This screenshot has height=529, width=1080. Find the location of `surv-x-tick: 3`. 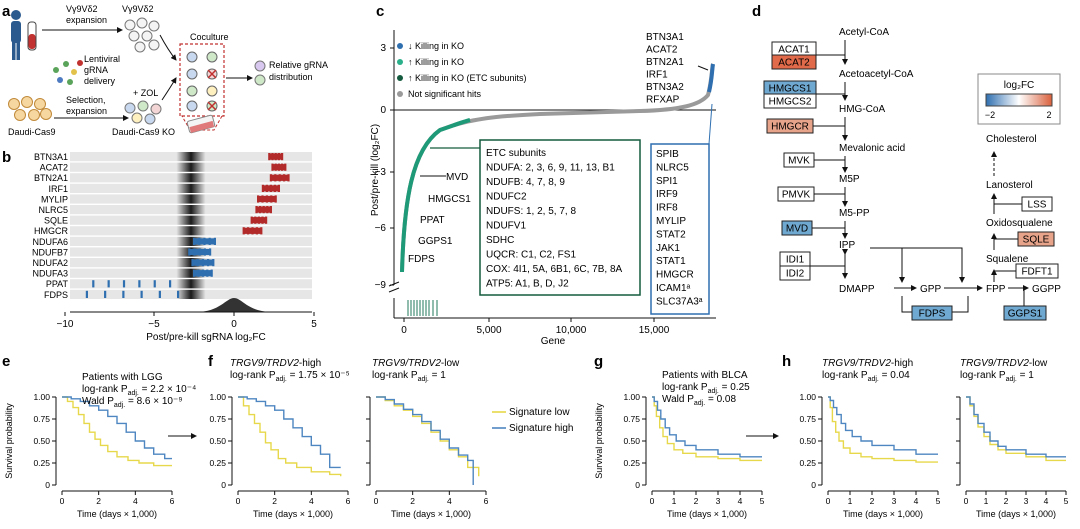

surv-x-tick: 3 is located at coordinates (894, 501).